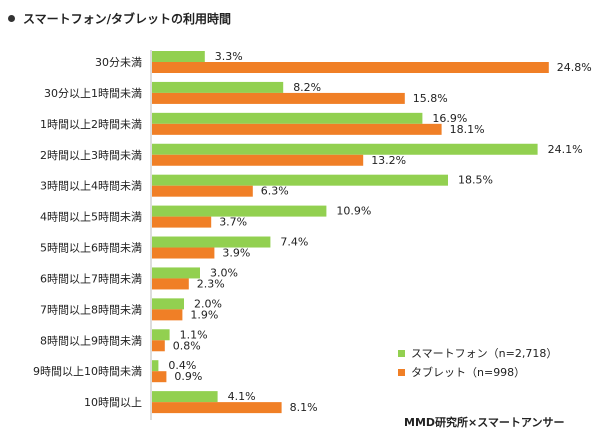  I want to click on data-label-tablet: 1.9%, so click(204, 314).